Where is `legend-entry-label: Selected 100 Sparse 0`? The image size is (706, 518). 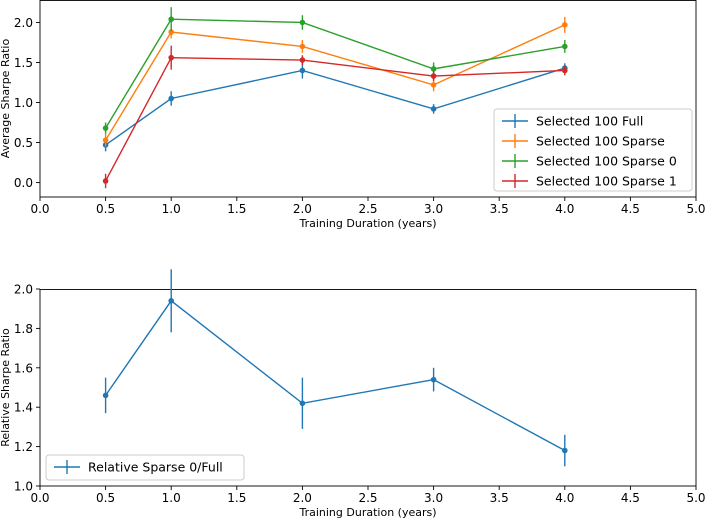 legend-entry-label: Selected 100 Sparse 0 is located at coordinates (606, 161).